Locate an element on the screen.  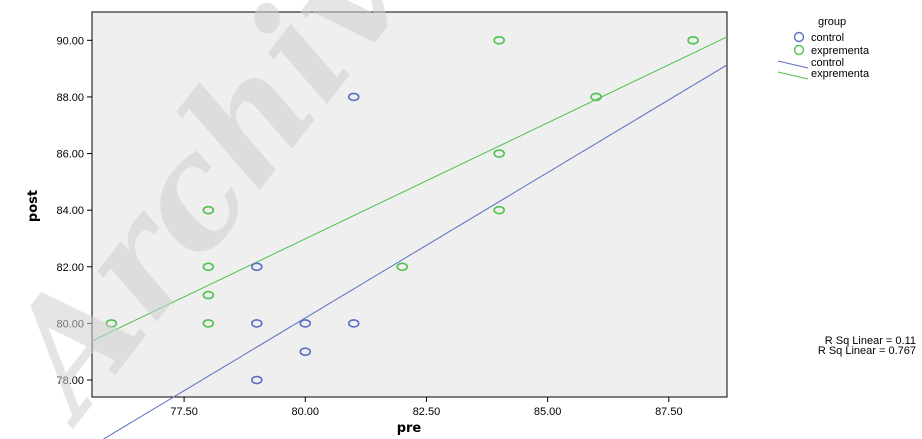
r-squared-annotations: R Sq Linear = 0.11 R Sq Linear = 0.767 is located at coordinates (867, 346).